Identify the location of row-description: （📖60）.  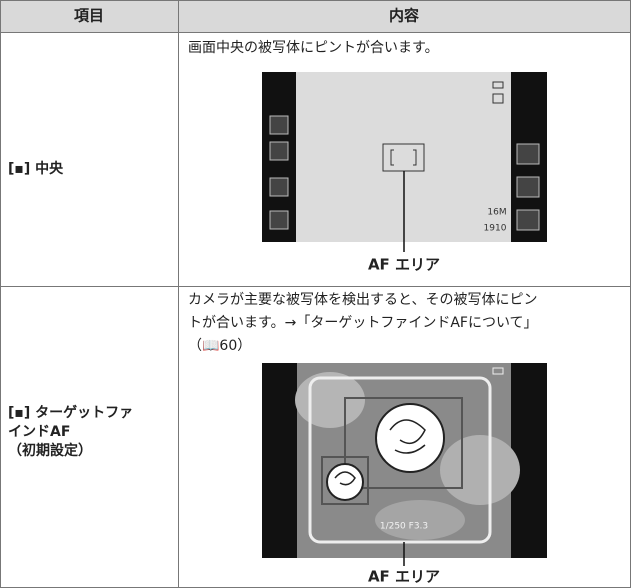
(219, 346).